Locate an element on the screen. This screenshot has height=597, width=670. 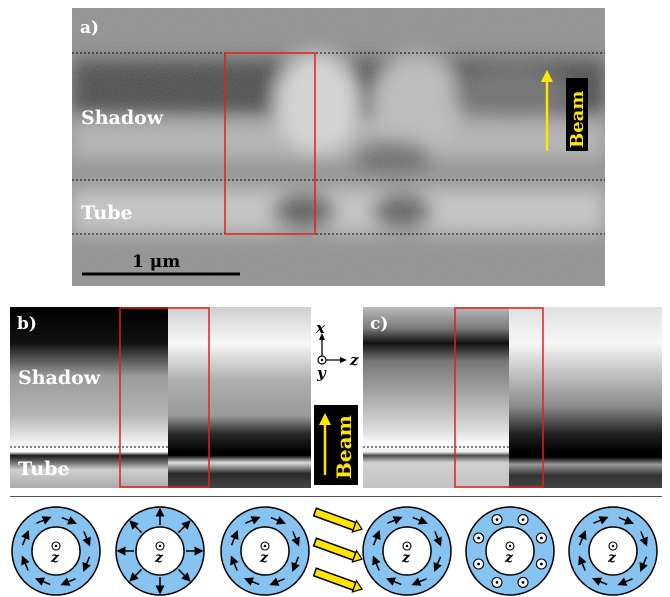
beam-label-a: Beam is located at coordinates (577, 119).